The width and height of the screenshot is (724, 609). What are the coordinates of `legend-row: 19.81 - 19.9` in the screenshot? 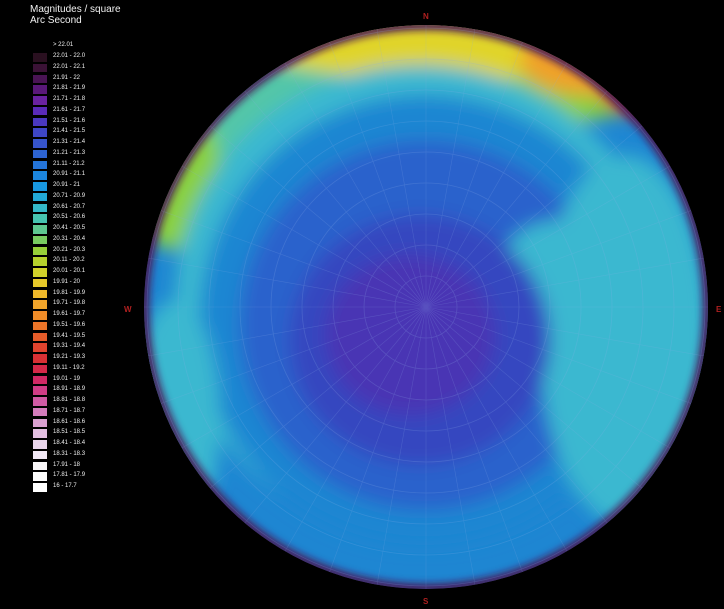 It's located at (78, 294).